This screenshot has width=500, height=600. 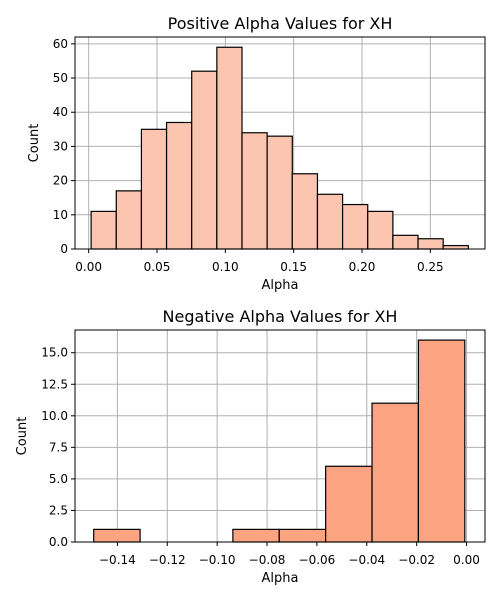 What do you see at coordinates (58, 510) in the screenshot?
I see `y-tick-label: 2.5` at bounding box center [58, 510].